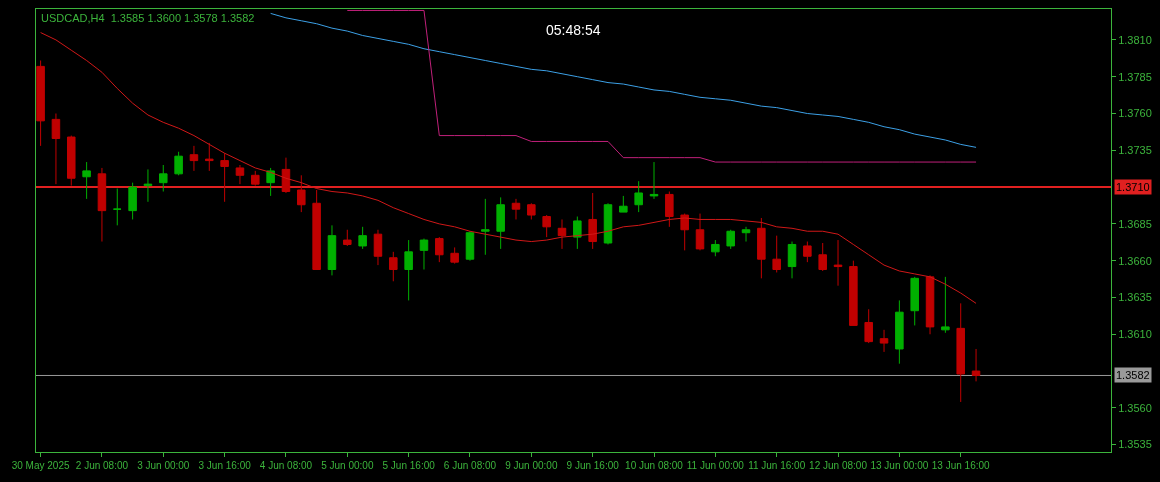  Describe the element at coordinates (40, 465) in the screenshot. I see `x-tick-label: 30 May 2025` at that location.